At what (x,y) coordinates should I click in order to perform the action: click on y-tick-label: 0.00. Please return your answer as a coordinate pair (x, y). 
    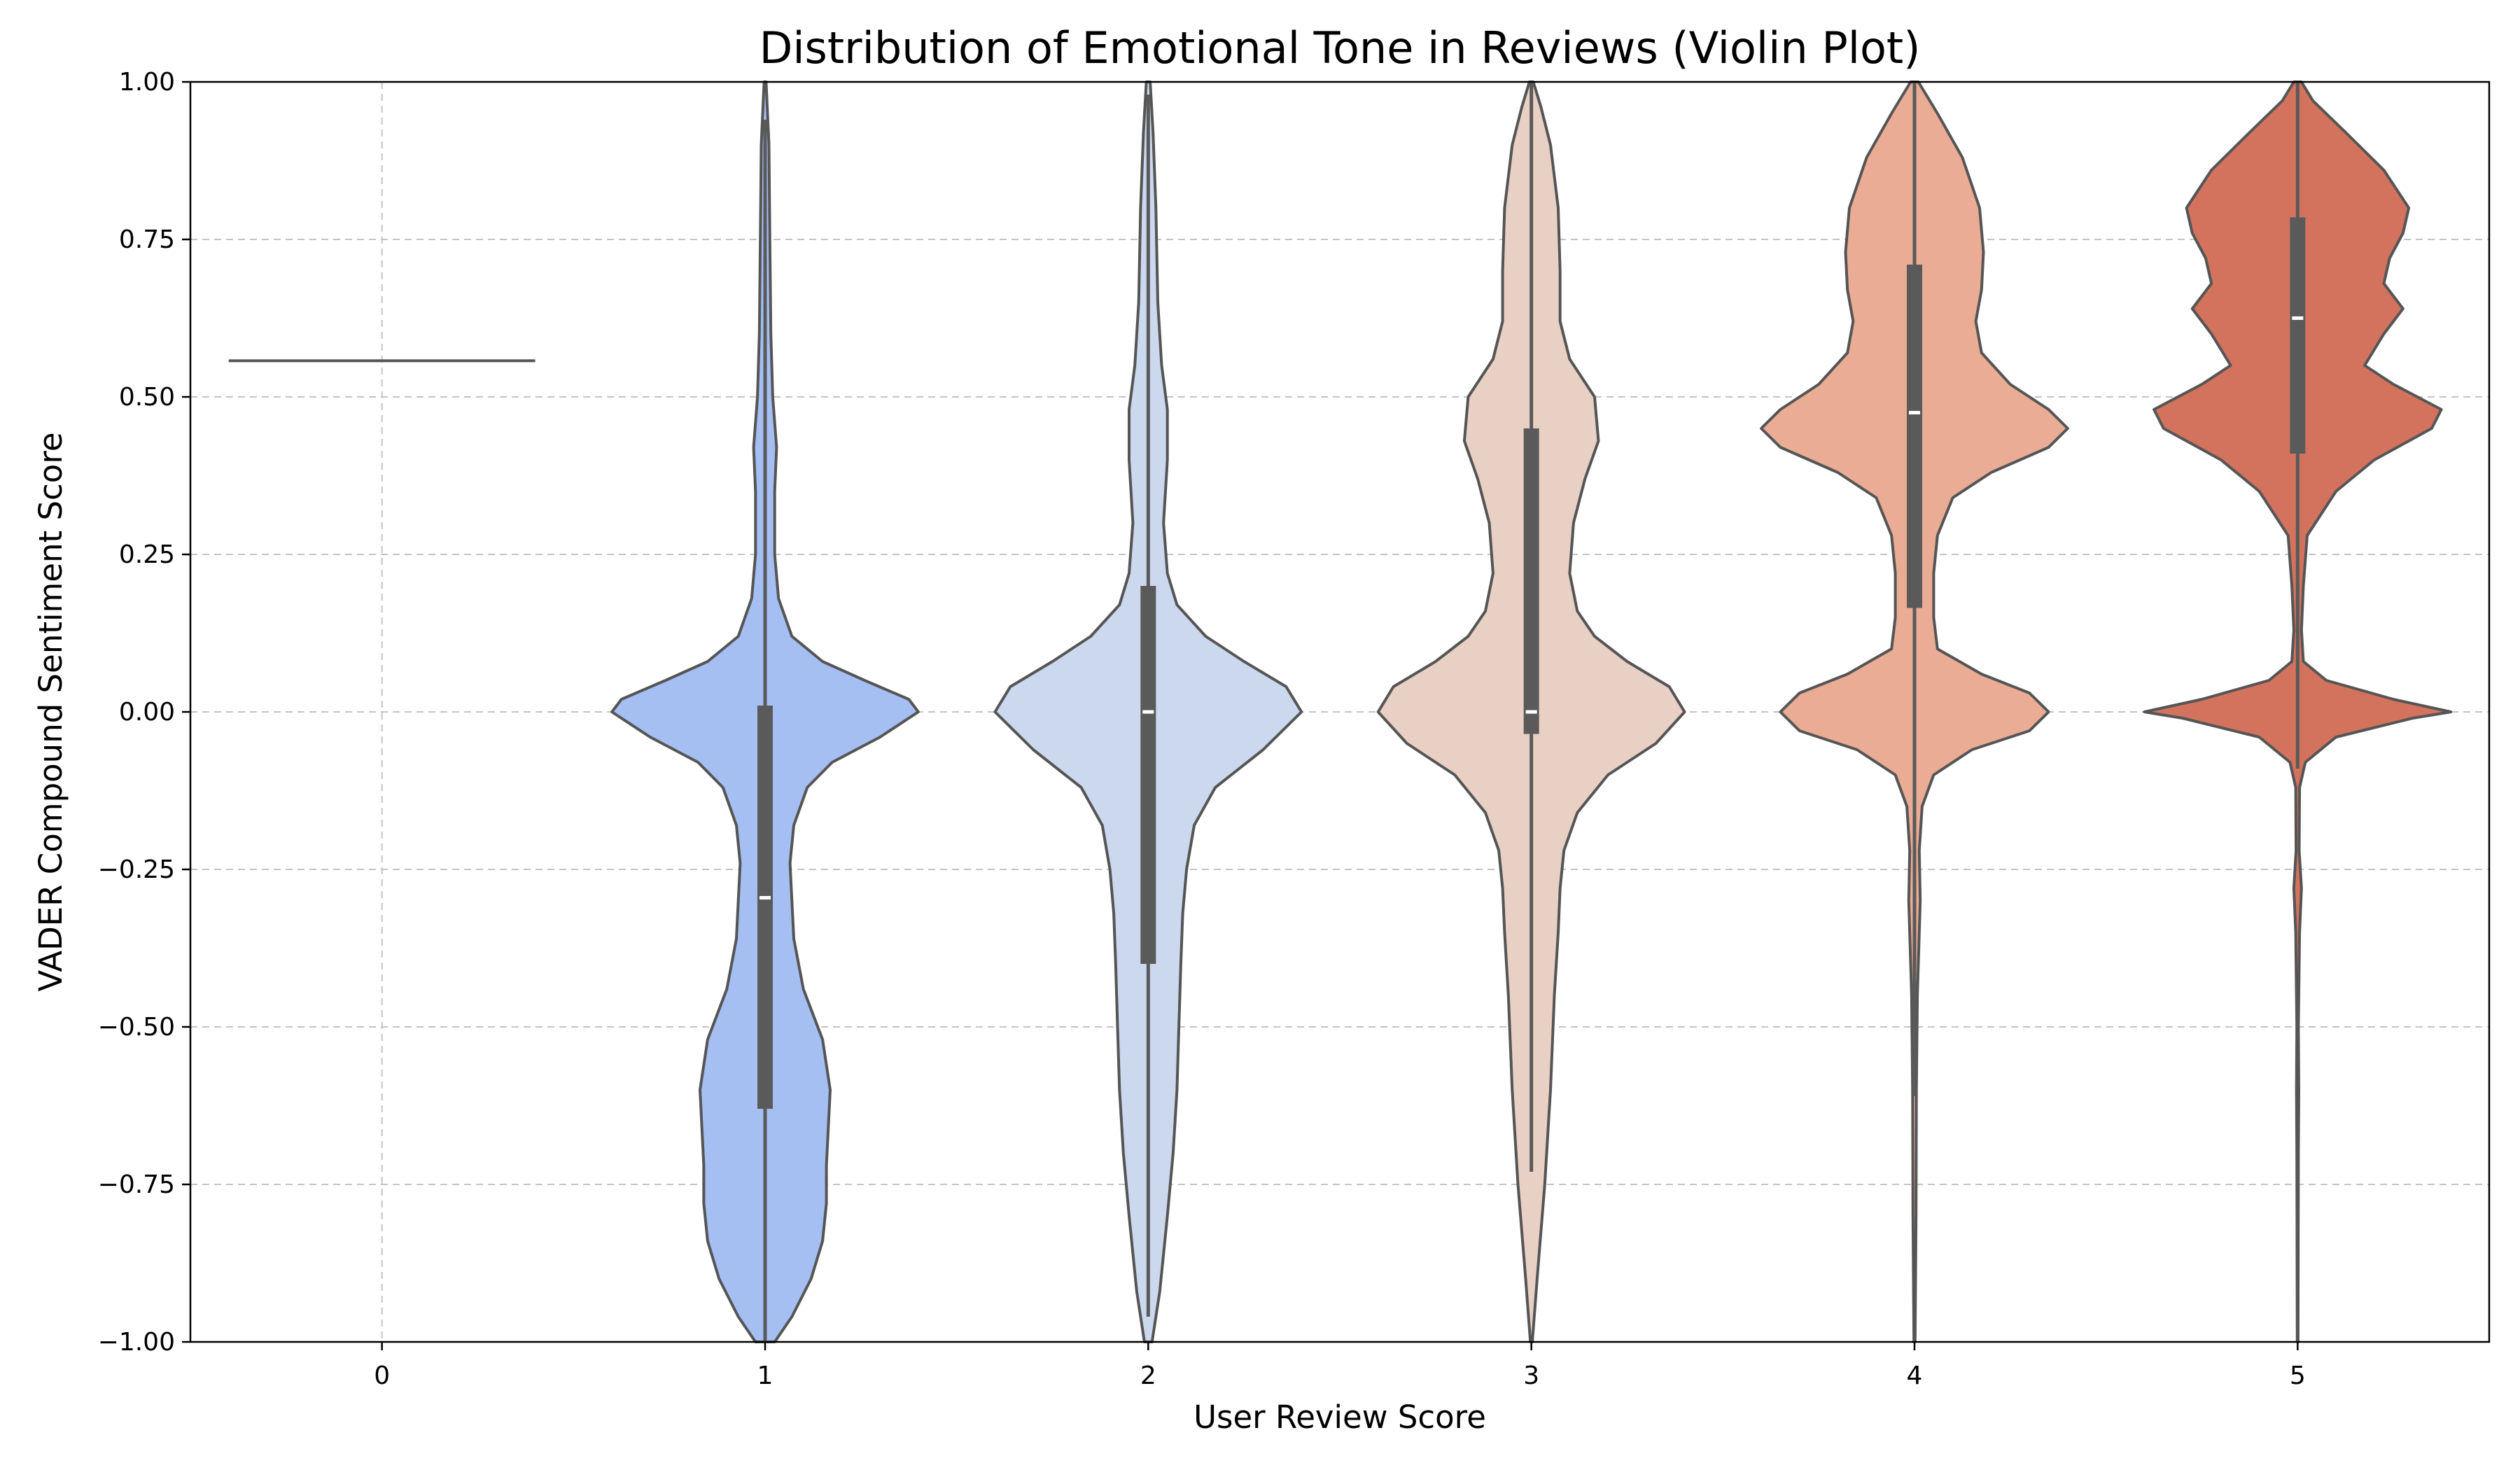
    Looking at the image, I should click on (147, 712).